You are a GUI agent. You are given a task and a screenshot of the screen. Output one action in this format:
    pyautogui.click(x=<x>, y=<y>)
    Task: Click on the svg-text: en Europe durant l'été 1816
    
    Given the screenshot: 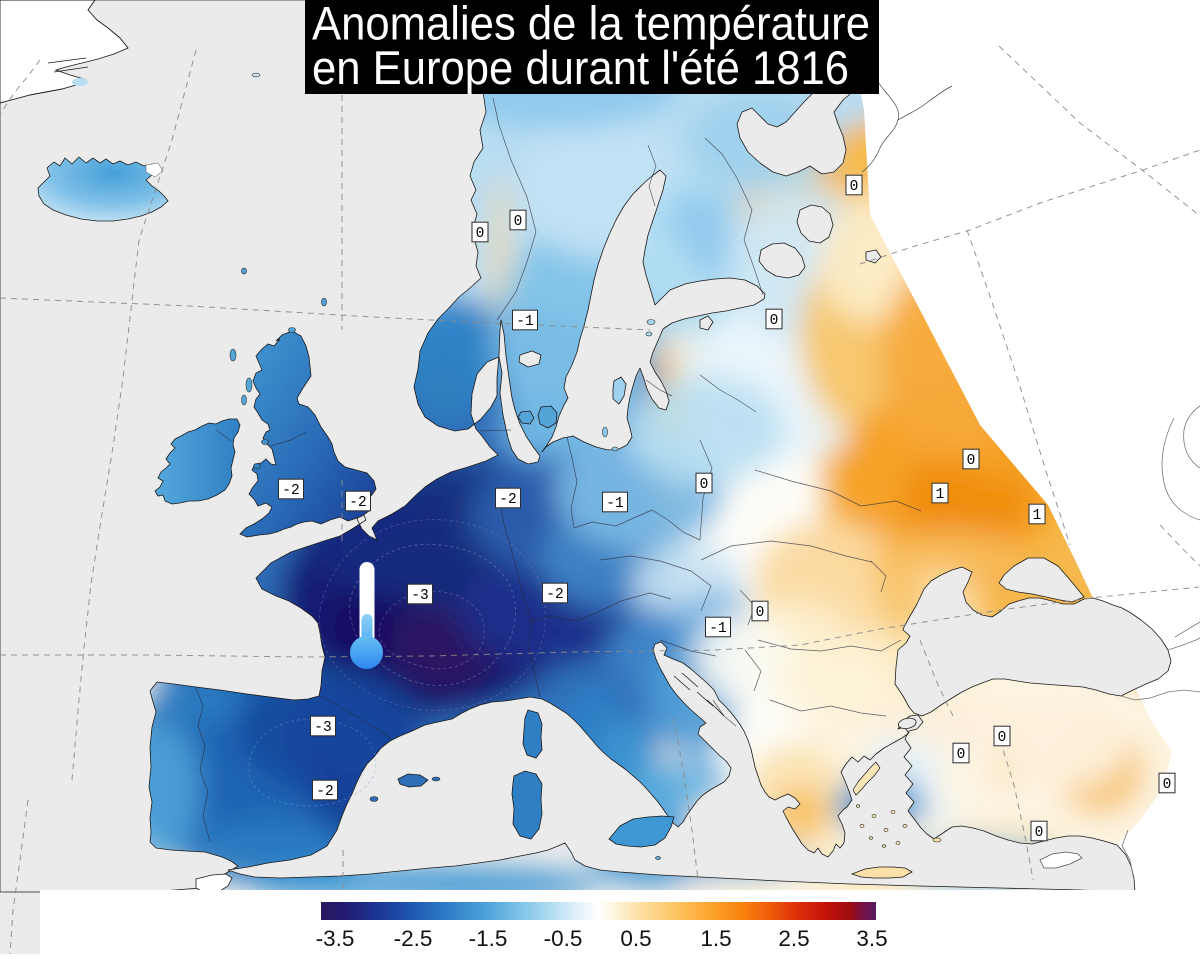 What is the action you would take?
    pyautogui.click(x=580, y=67)
    